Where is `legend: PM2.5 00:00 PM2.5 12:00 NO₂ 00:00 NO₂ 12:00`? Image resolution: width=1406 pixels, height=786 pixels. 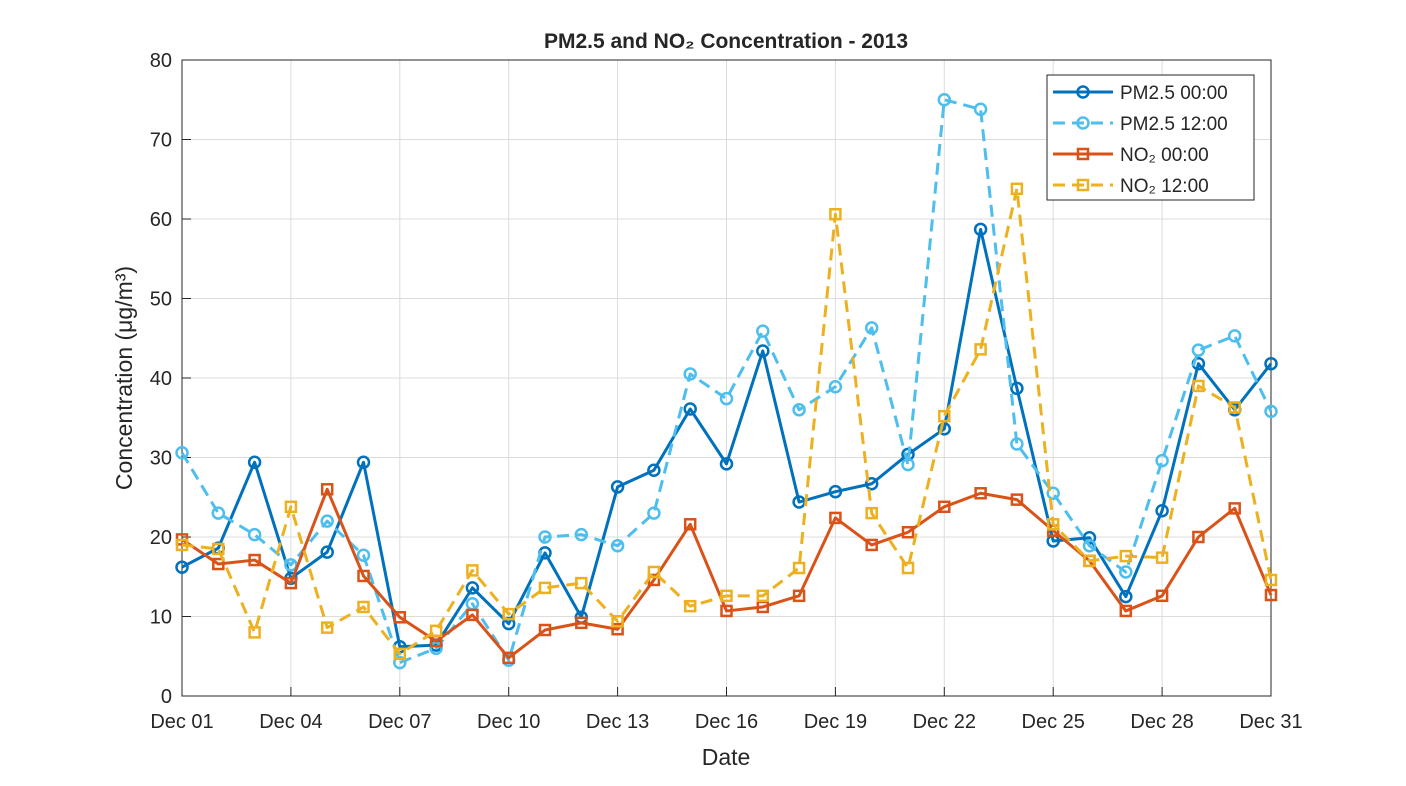 legend: PM2.5 00:00 PM2.5 12:00 NO₂ 00:00 NO₂ 12:00 is located at coordinates (1150, 137).